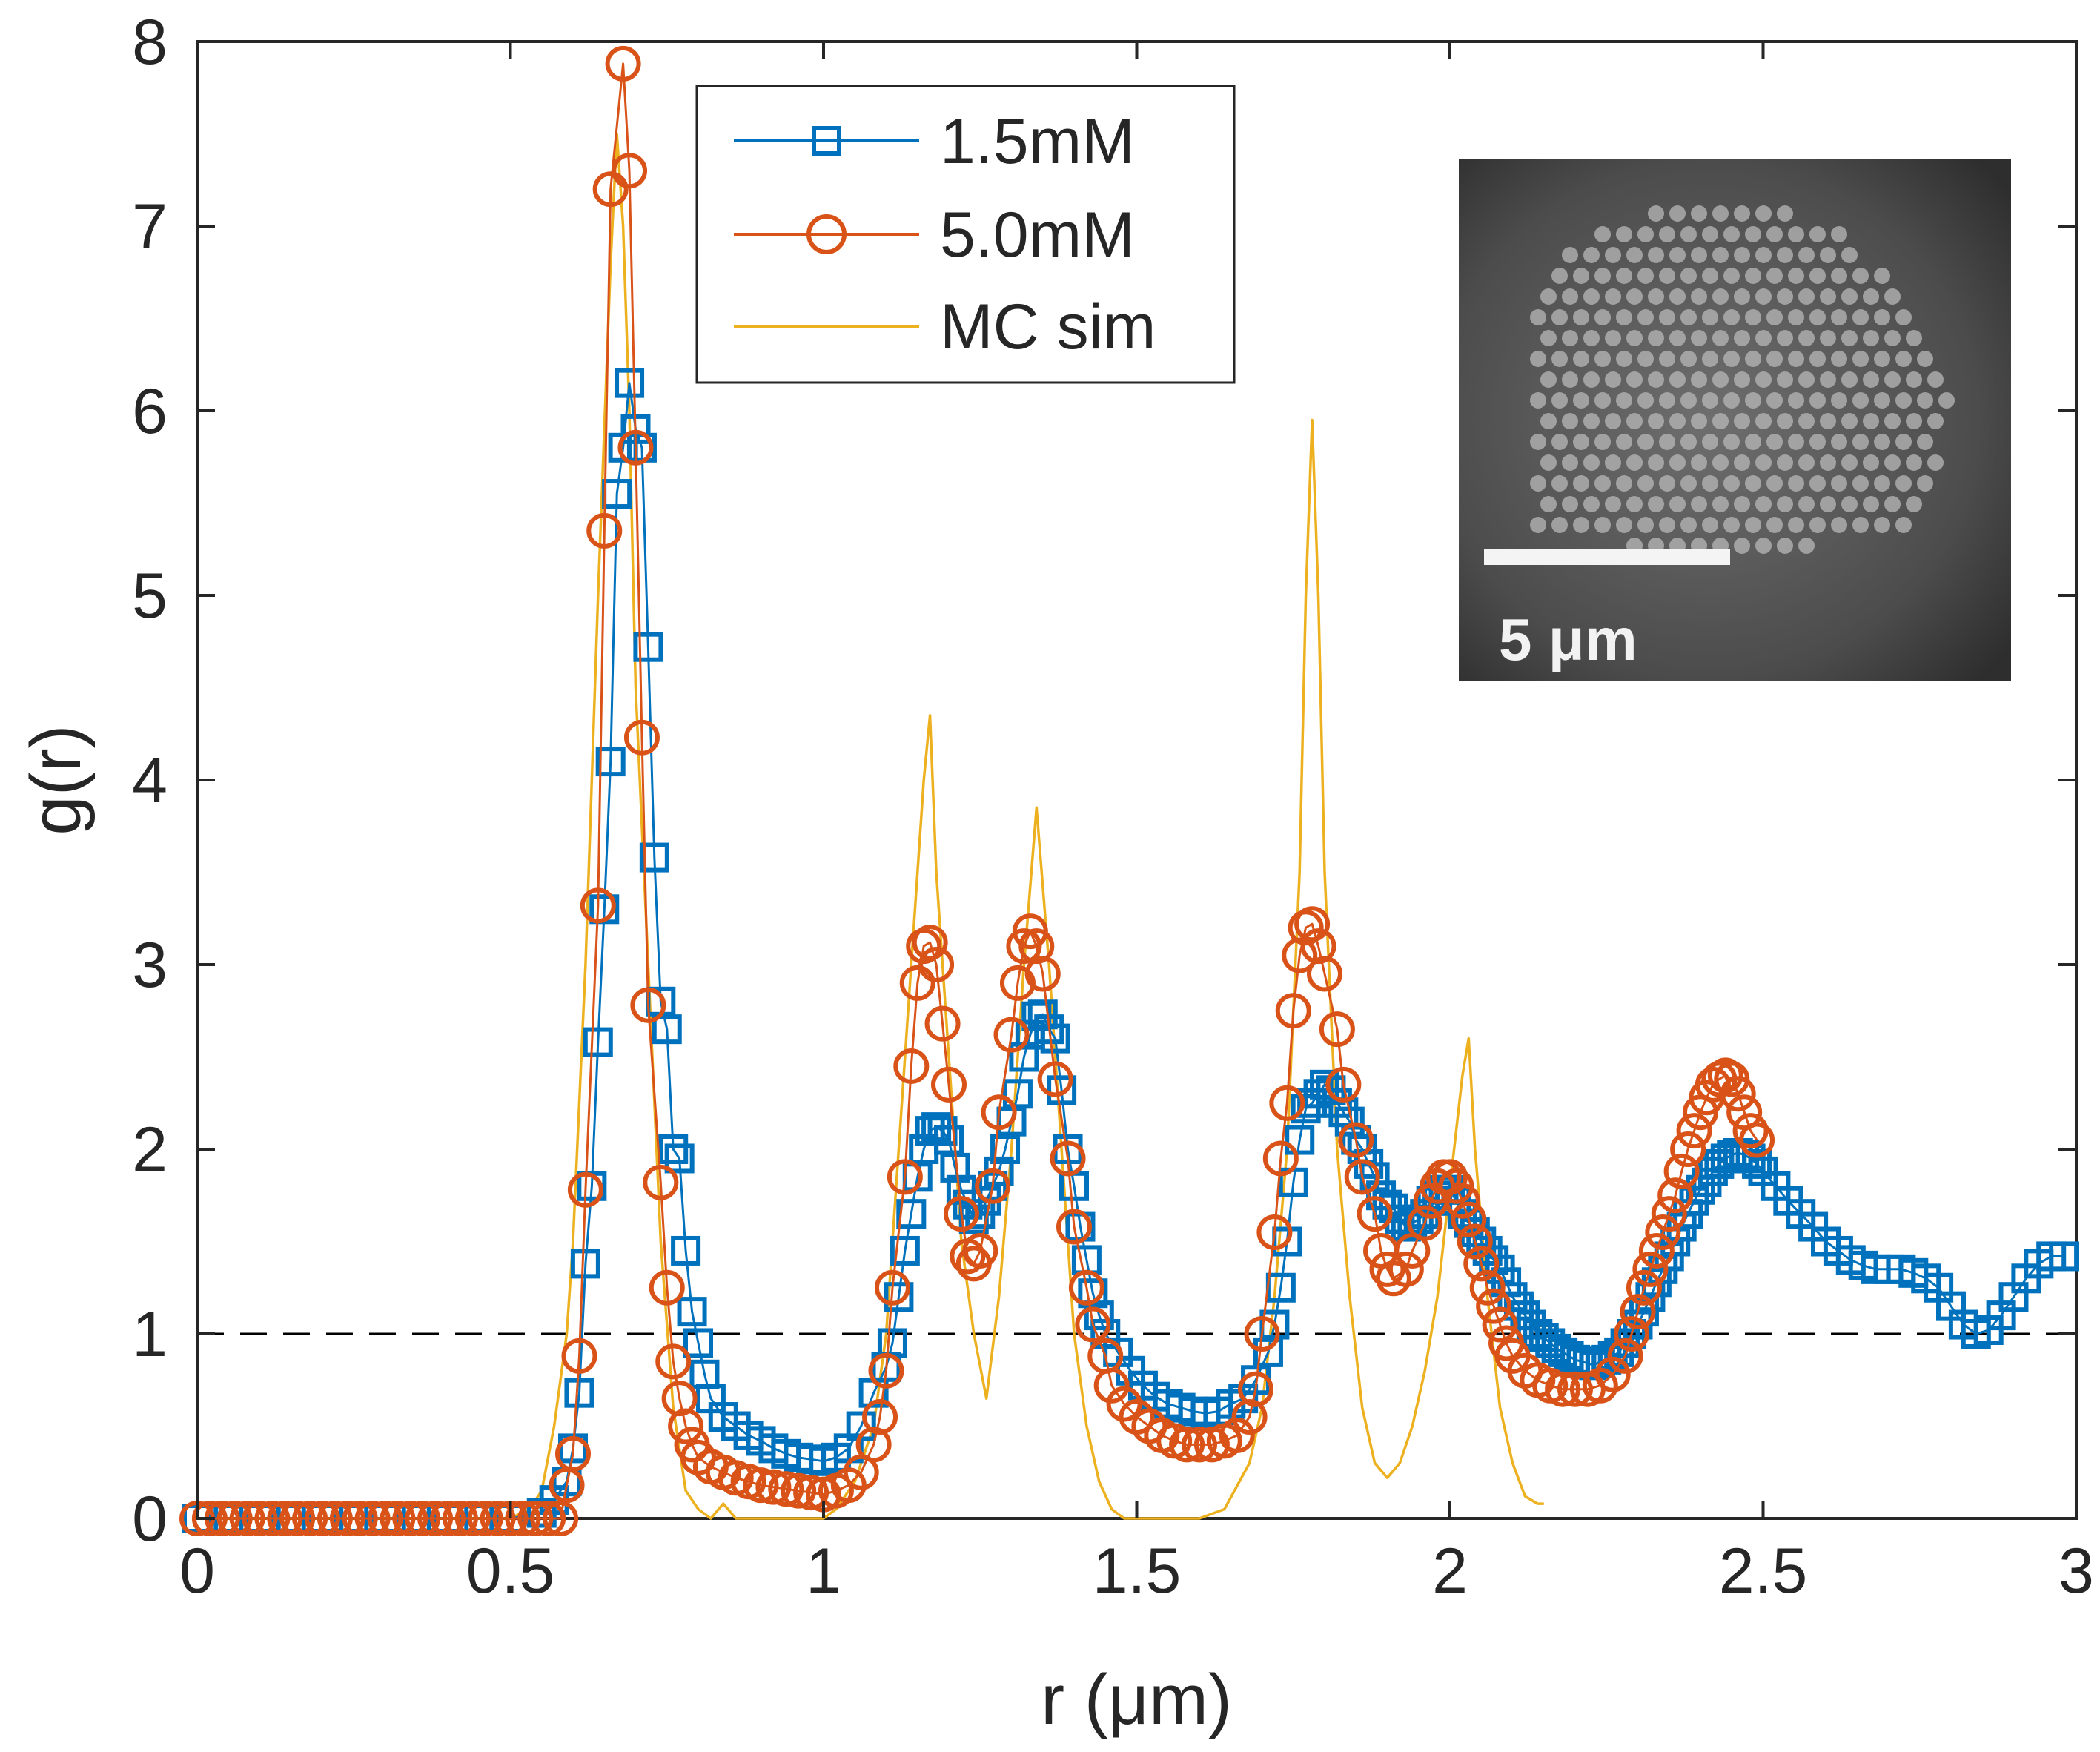 The width and height of the screenshot is (2100, 1752). I want to click on legend-label-2: 5.0mM, so click(1037, 235).